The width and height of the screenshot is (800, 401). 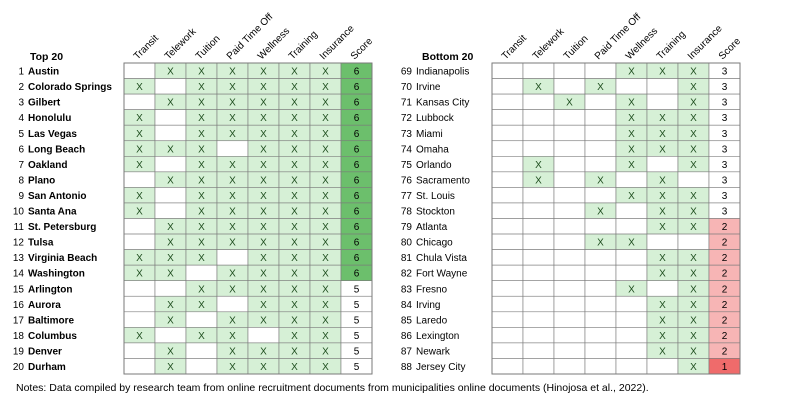 What do you see at coordinates (440, 367) in the screenshot?
I see `city-label: Jersey City` at bounding box center [440, 367].